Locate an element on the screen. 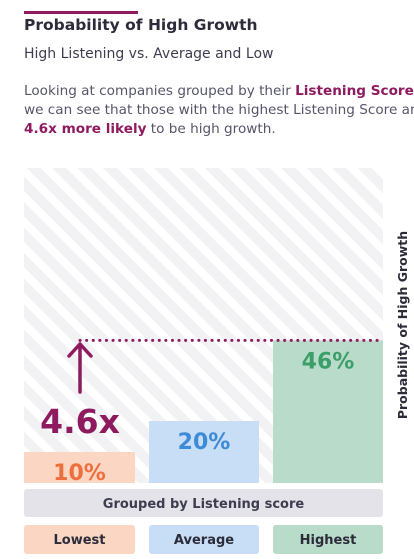  bar-value-label-highest: 46% is located at coordinates (328, 361).